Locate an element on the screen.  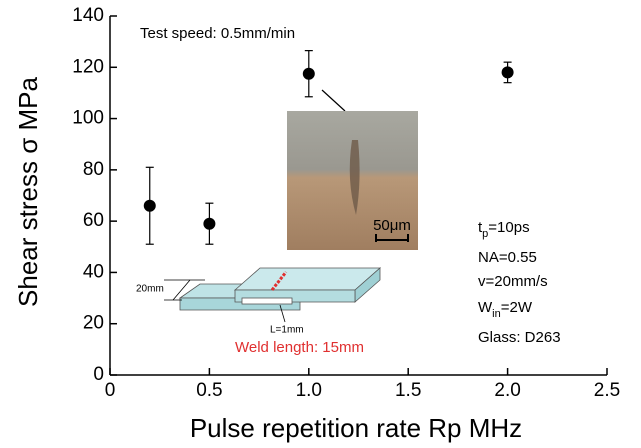
x-tick-label: 1.0 is located at coordinates (309, 390).